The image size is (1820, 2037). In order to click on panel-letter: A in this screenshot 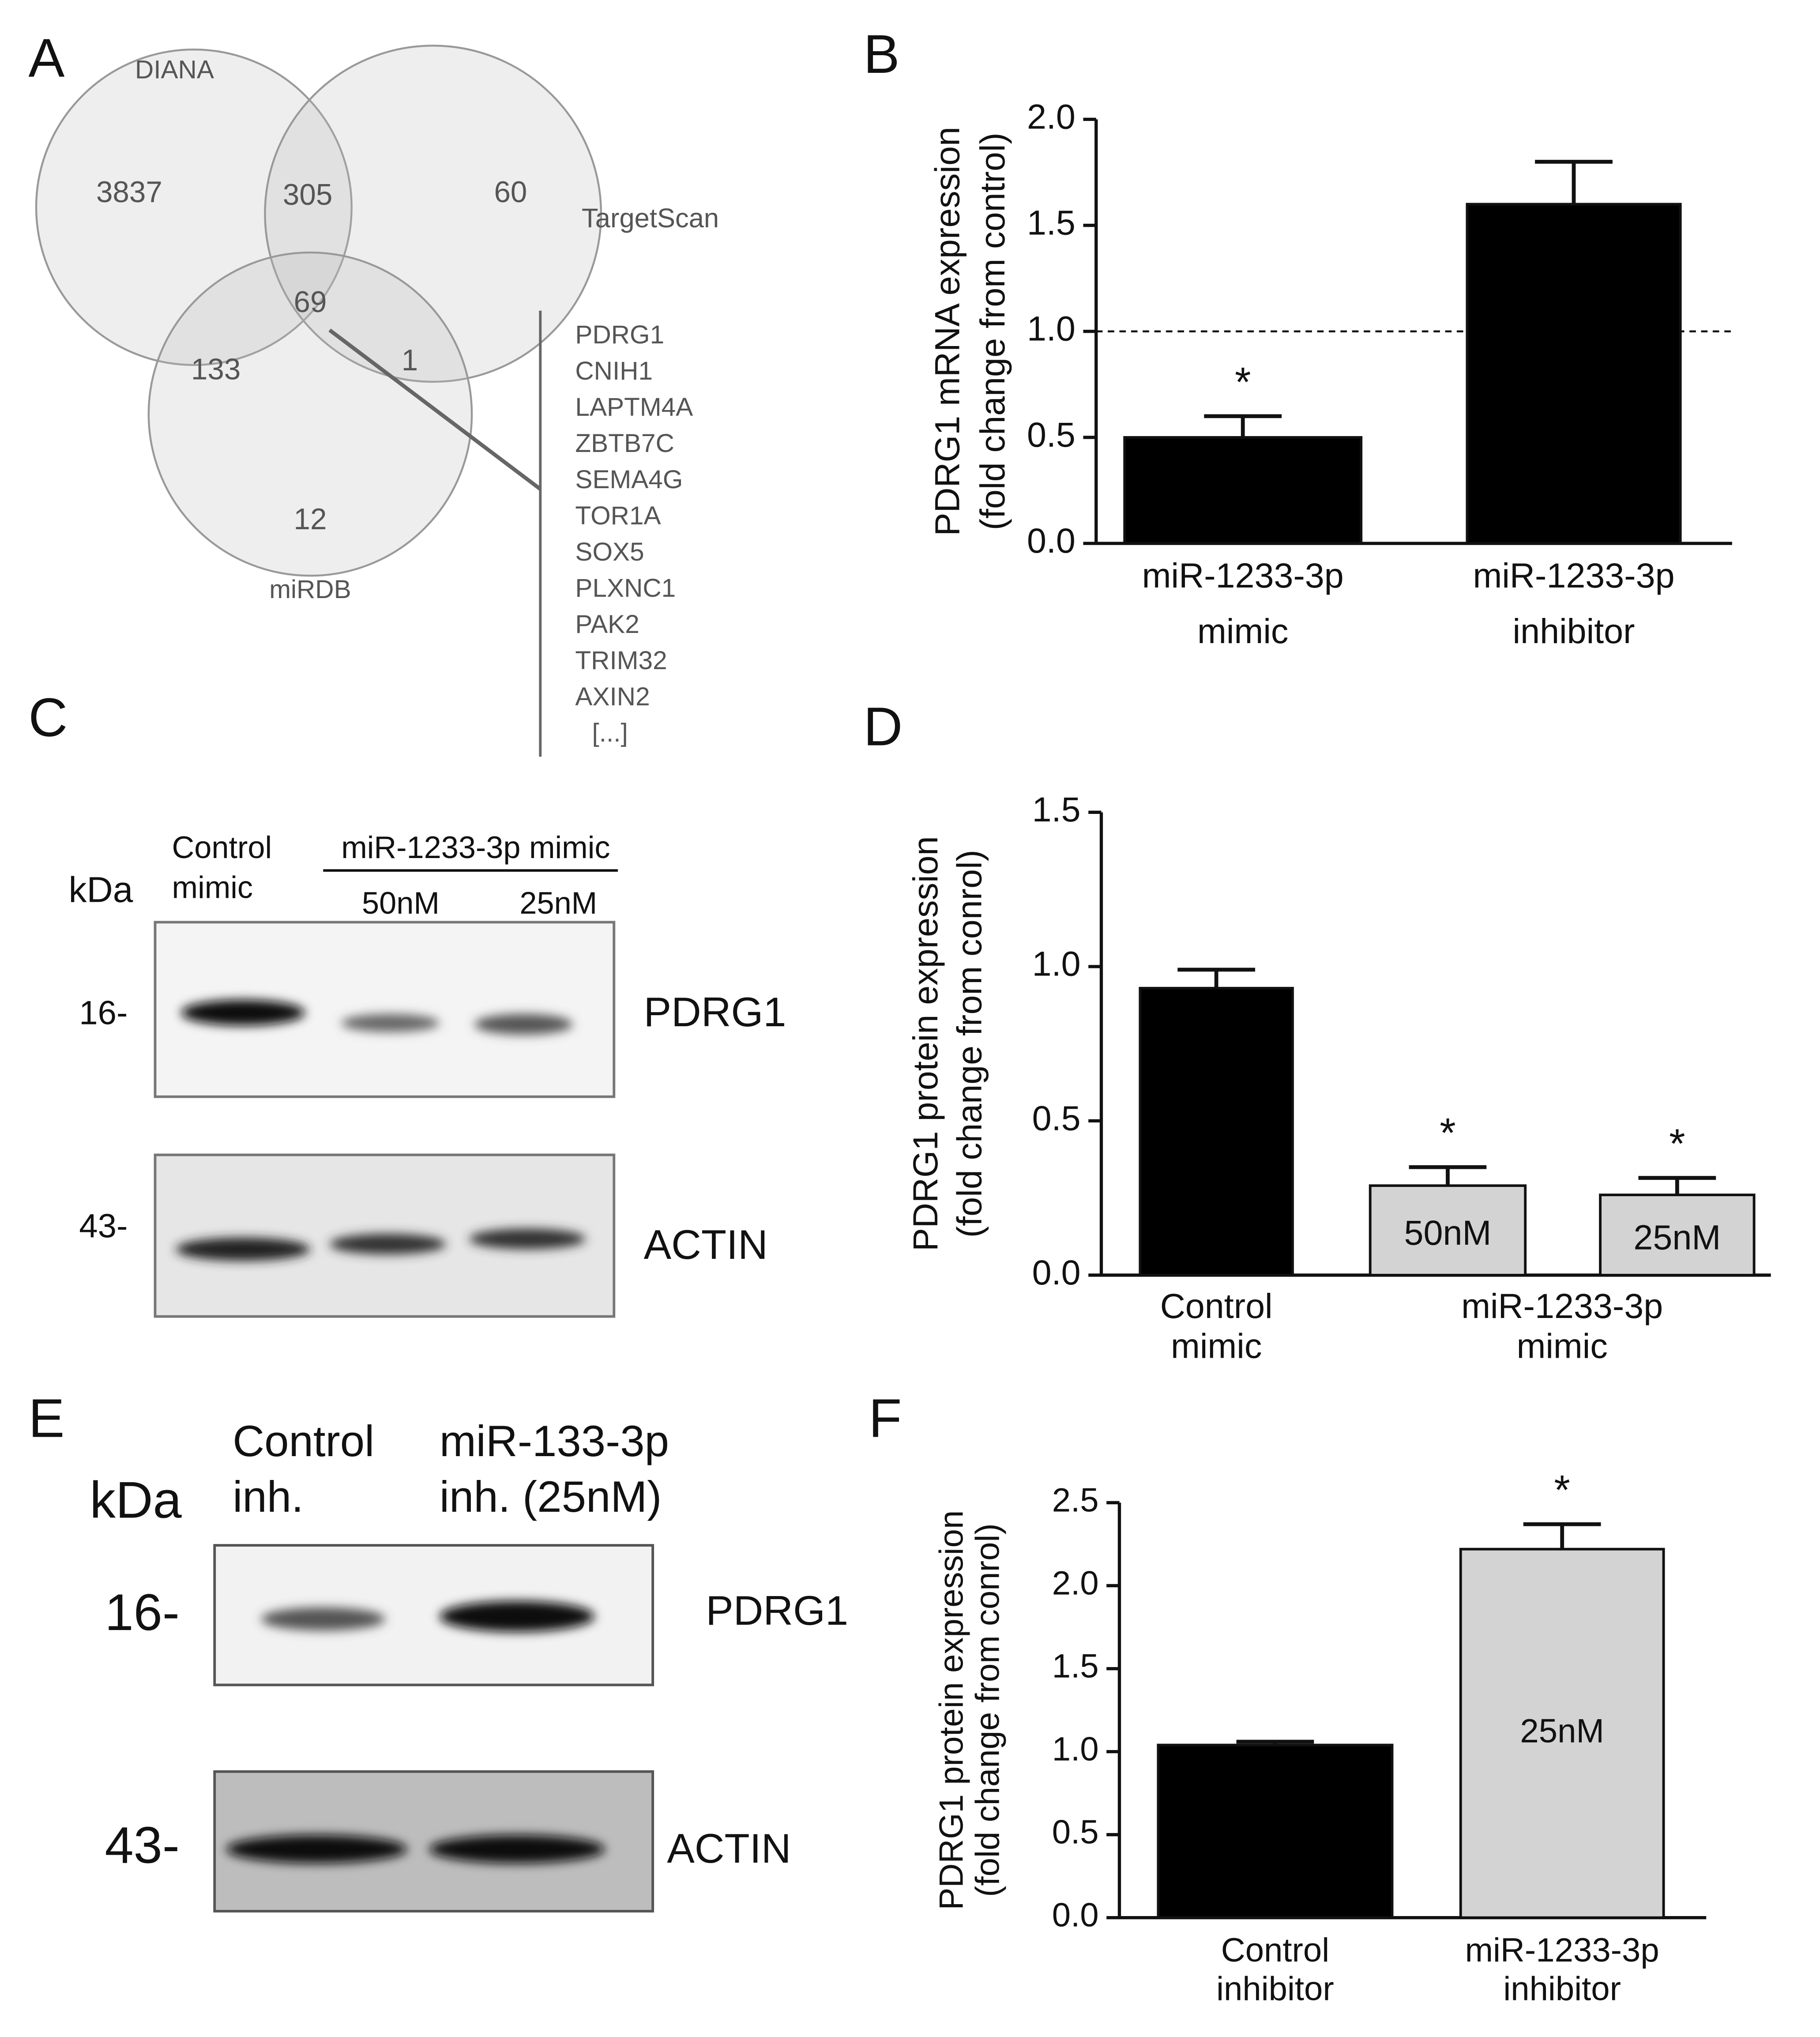, I will do `click(46, 58)`.